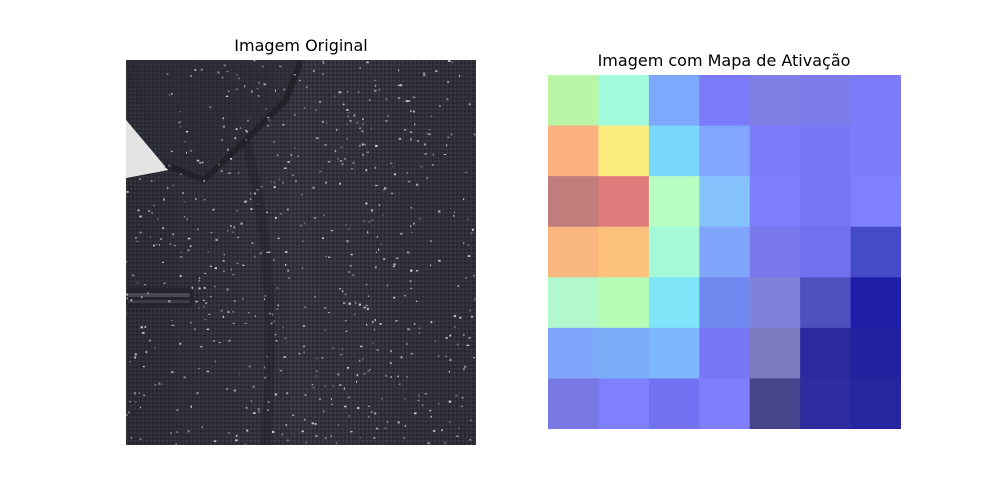 The image size is (1000, 500). Describe the element at coordinates (826, 353) in the screenshot. I see `heatmap-cell-r5-c5` at that location.